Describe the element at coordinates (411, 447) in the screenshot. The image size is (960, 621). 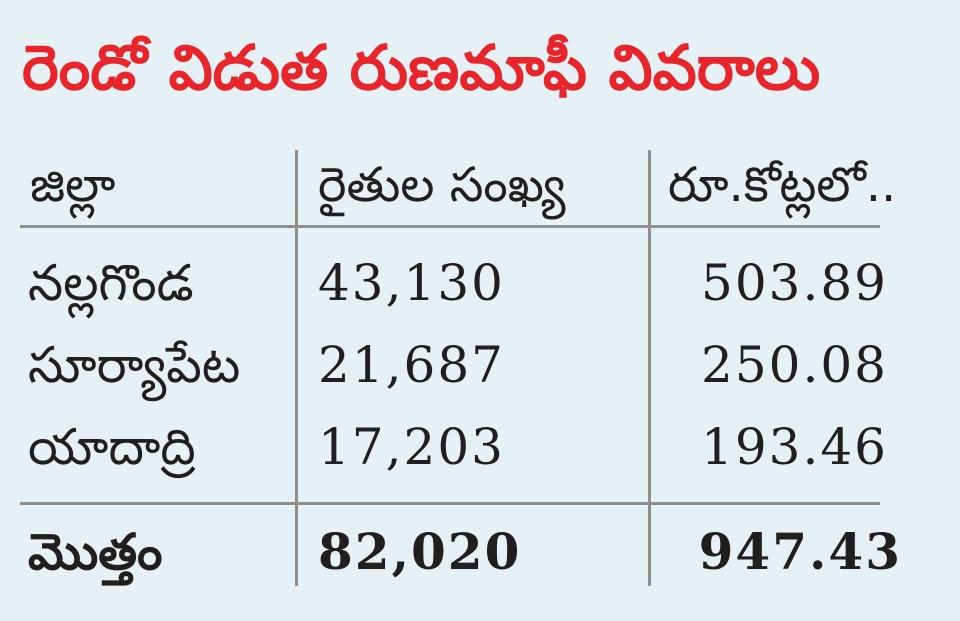
I see `row-farmers: 17,203` at that location.